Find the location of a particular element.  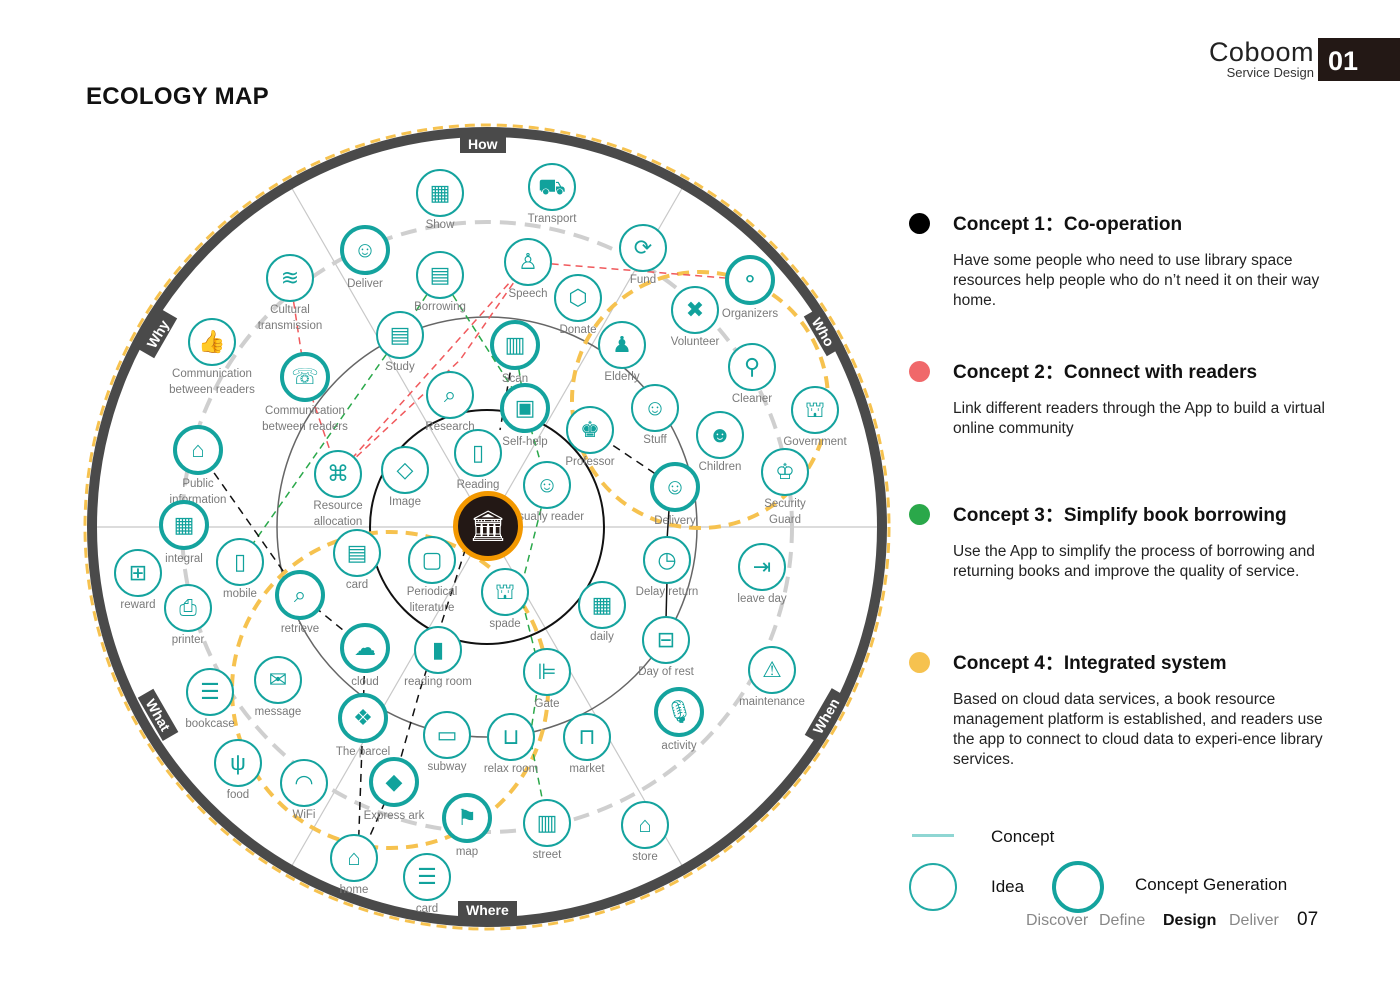

tags-icon: ⌂ is located at coordinates (198, 450).